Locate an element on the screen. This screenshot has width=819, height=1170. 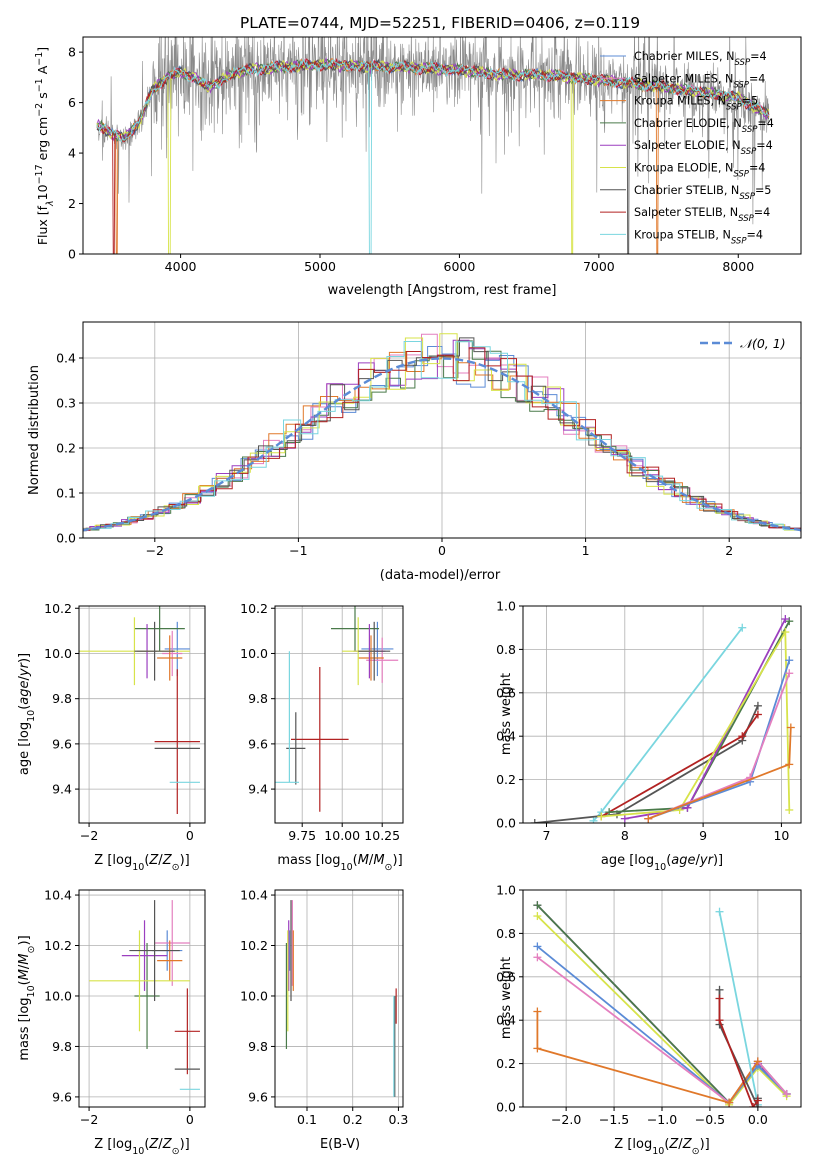
legend-text: Chabrier STELIB, N is located at coordinates (686, 190).